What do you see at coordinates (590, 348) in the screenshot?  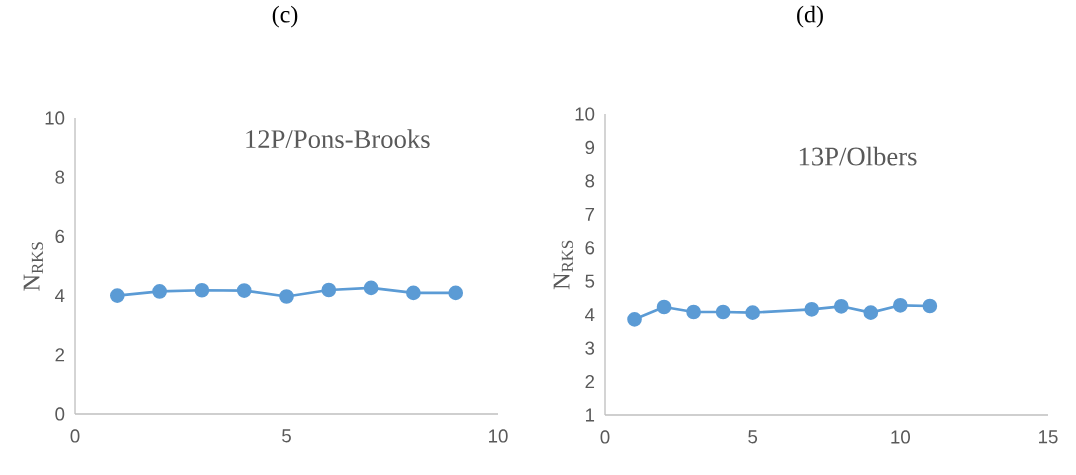 I see `y-tick-label: 3` at bounding box center [590, 348].